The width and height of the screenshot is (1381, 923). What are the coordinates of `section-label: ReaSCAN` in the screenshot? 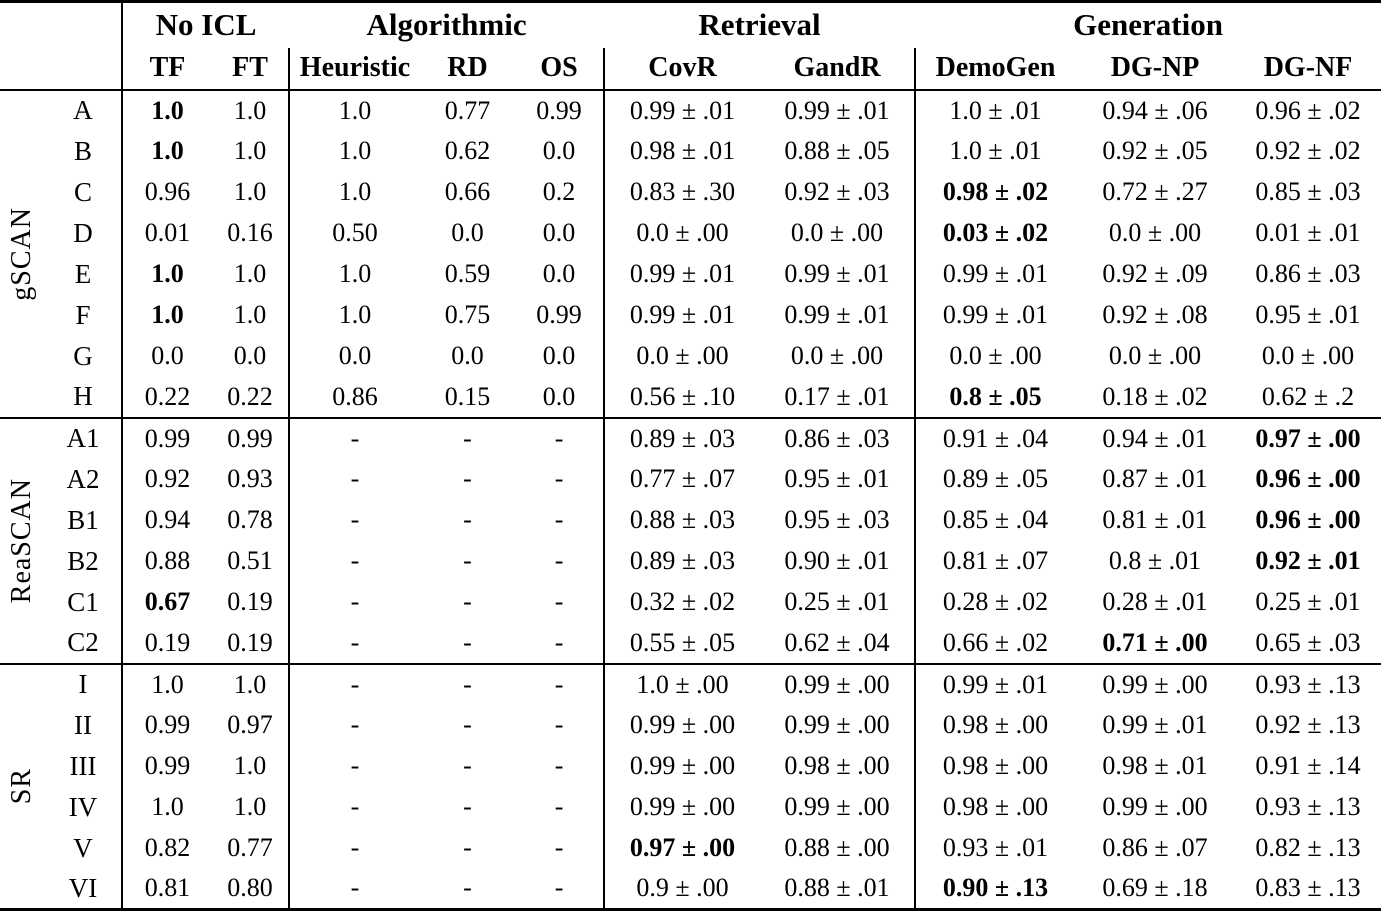 It's located at (22, 540).